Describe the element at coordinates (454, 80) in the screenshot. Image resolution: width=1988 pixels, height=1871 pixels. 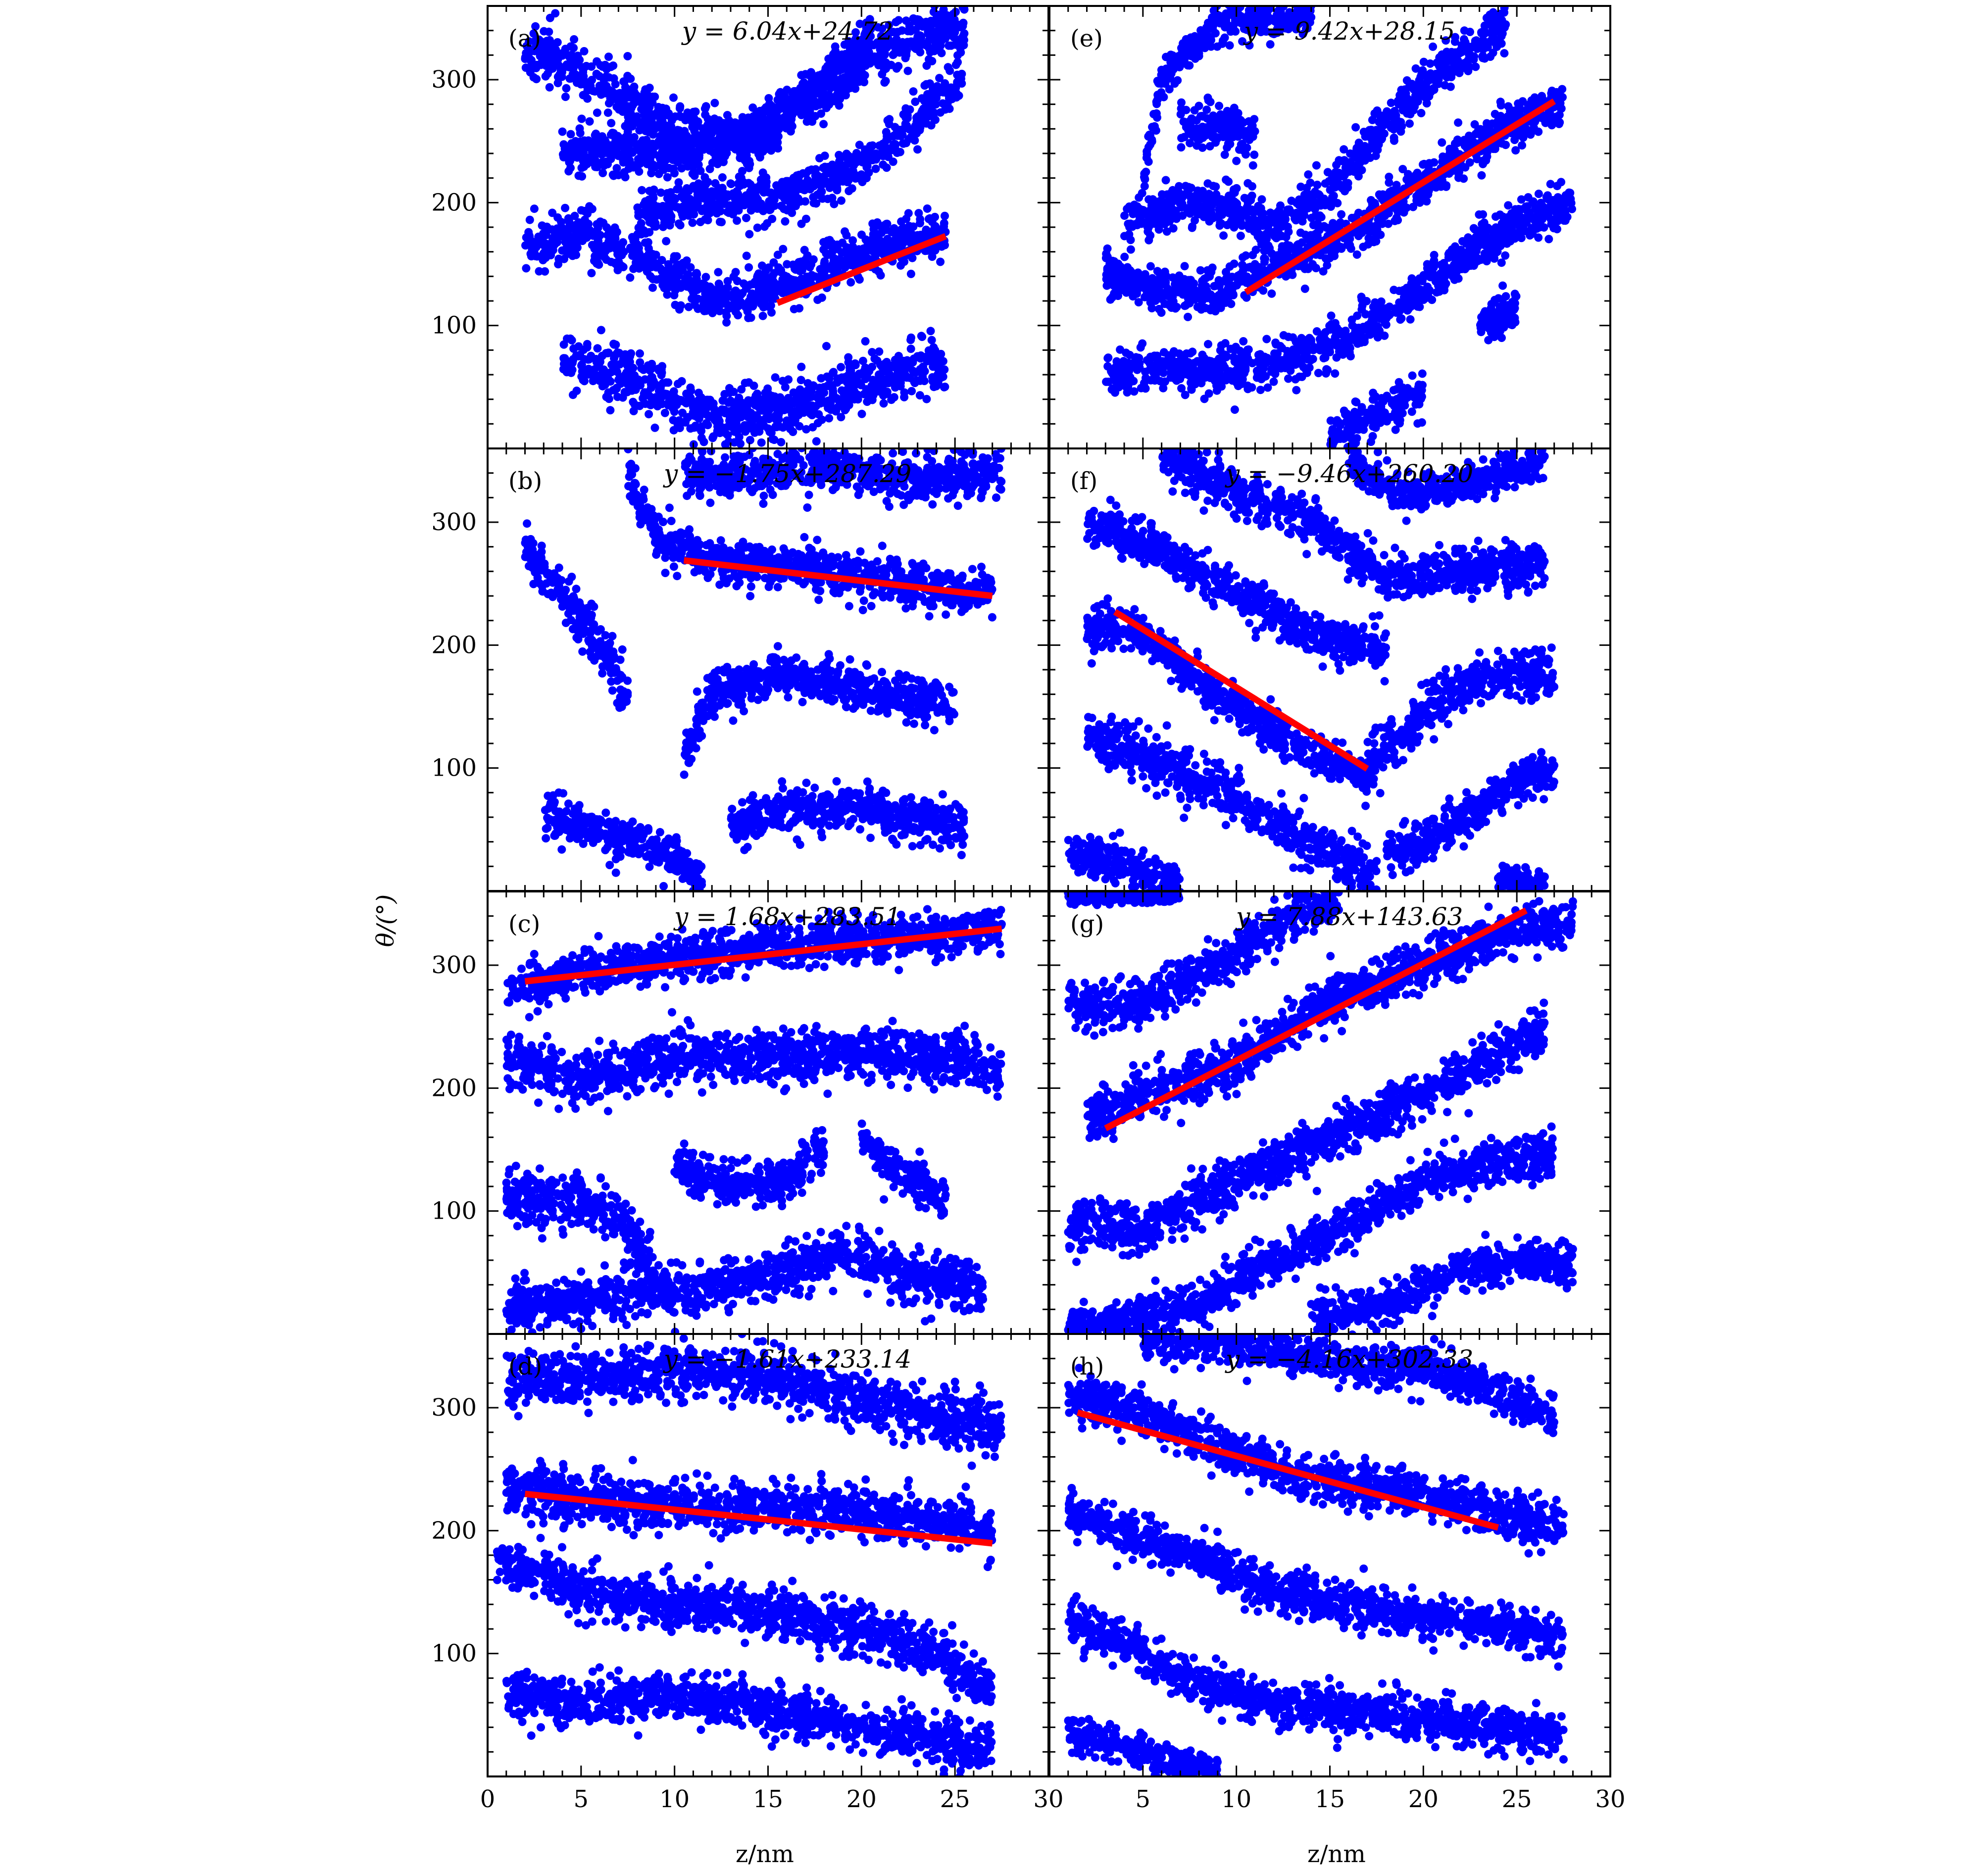
I see `y-tick-label: 300` at that location.